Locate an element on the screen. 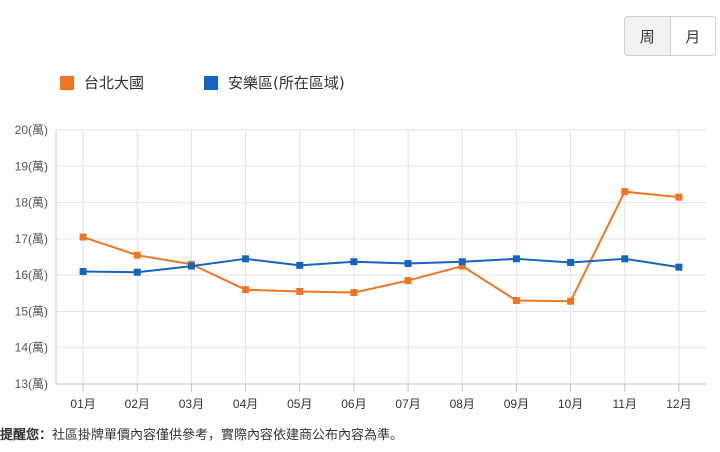  y-tick-label: 13(萬) is located at coordinates (31, 384).